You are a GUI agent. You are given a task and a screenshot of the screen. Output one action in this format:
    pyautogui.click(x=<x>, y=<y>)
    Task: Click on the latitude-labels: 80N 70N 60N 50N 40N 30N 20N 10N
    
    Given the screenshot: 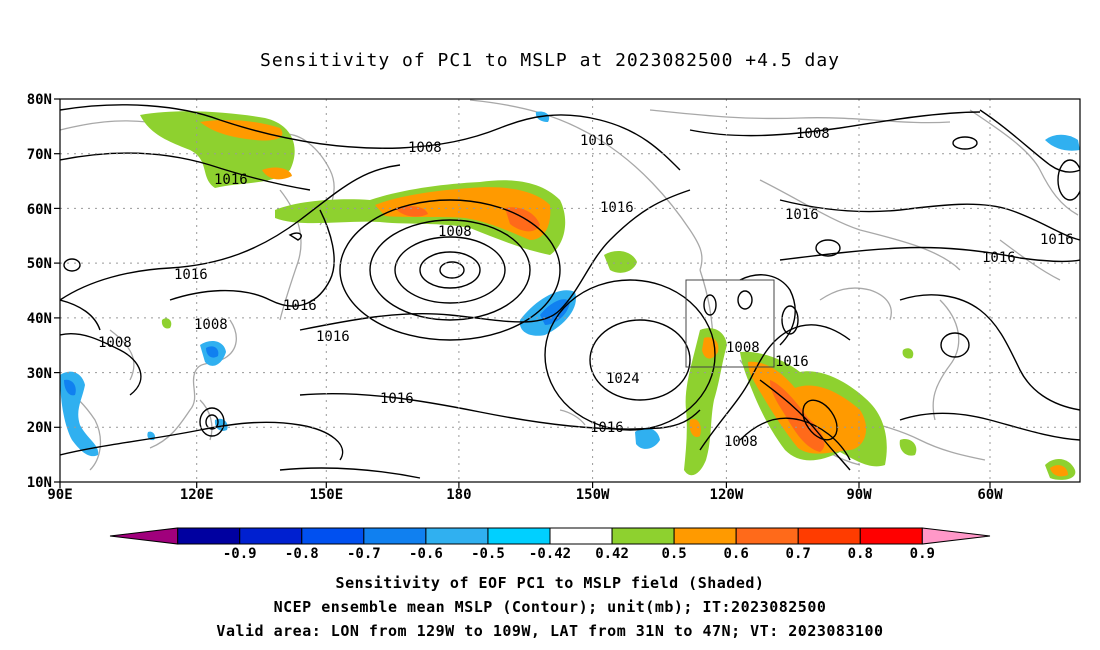 What is the action you would take?
    pyautogui.click(x=39, y=291)
    